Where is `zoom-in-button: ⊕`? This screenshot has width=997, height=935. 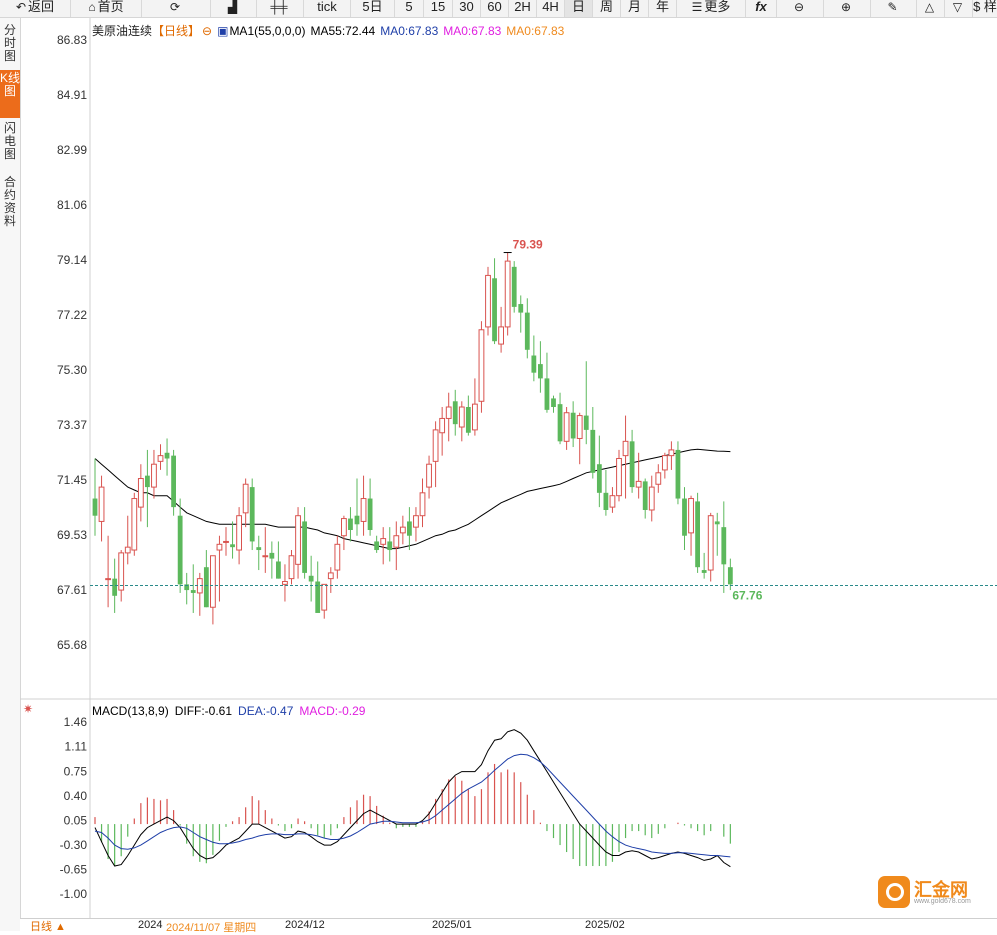
zoom-in-button: ⊕ is located at coordinates (847, 8).